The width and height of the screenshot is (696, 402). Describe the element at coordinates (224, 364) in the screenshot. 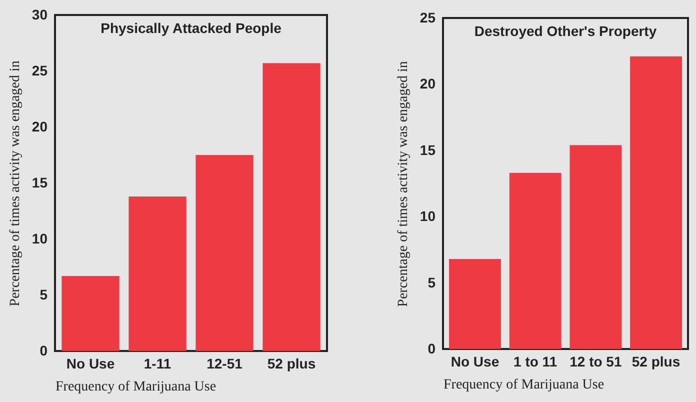

I see `x-tick-label: 12-51` at that location.